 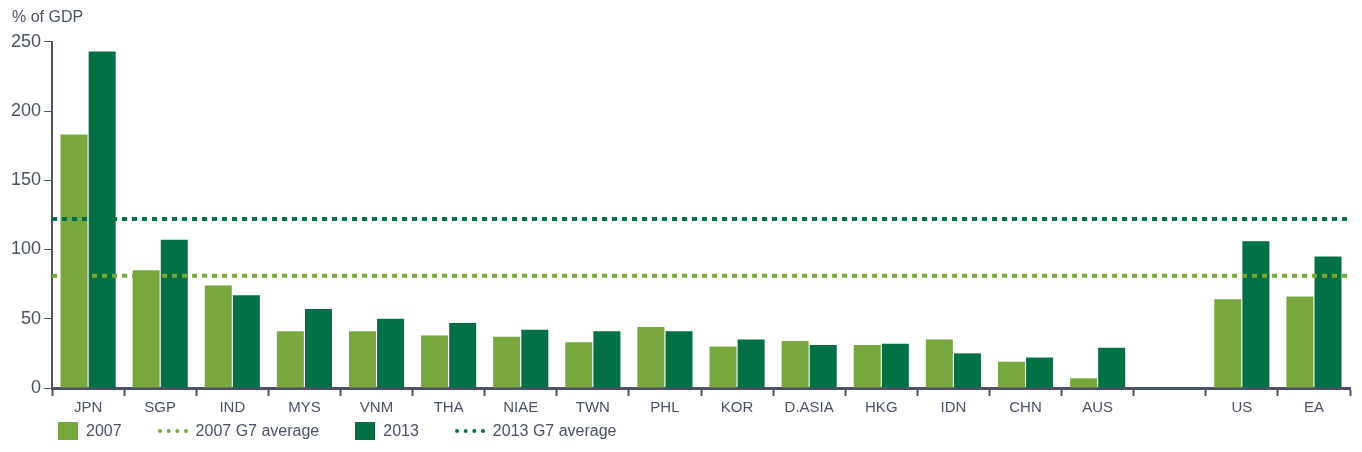 I want to click on y-tick-label: 0, so click(x=36, y=386).